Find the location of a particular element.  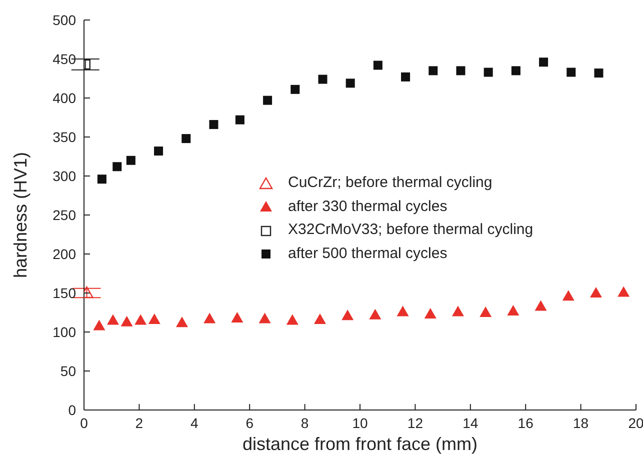

x-tick-label: 14 is located at coordinates (470, 422).